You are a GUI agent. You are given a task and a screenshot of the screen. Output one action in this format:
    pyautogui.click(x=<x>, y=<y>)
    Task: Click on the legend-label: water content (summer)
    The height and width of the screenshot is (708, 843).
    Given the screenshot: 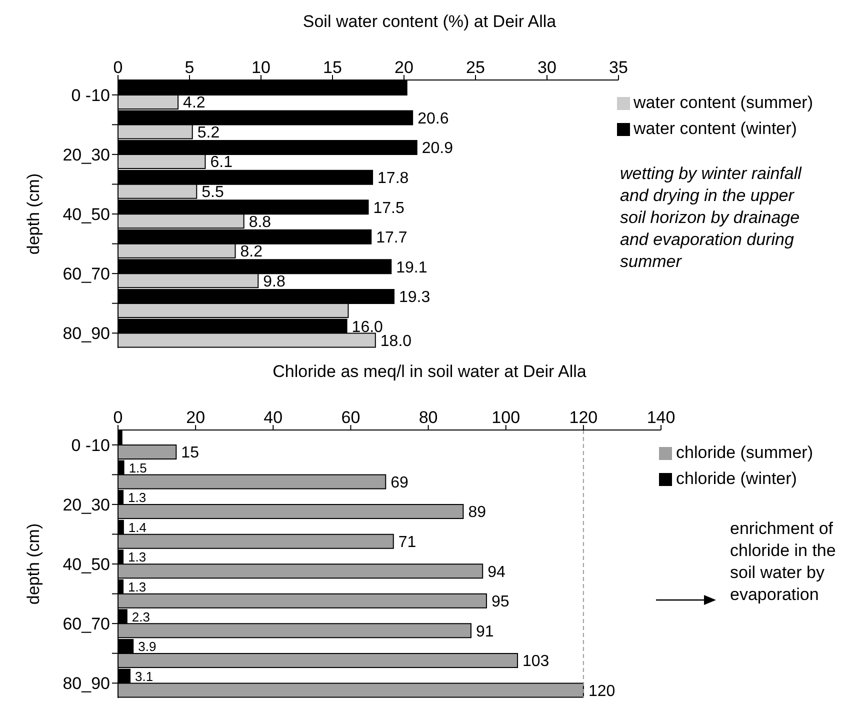 What is the action you would take?
    pyautogui.click(x=723, y=102)
    